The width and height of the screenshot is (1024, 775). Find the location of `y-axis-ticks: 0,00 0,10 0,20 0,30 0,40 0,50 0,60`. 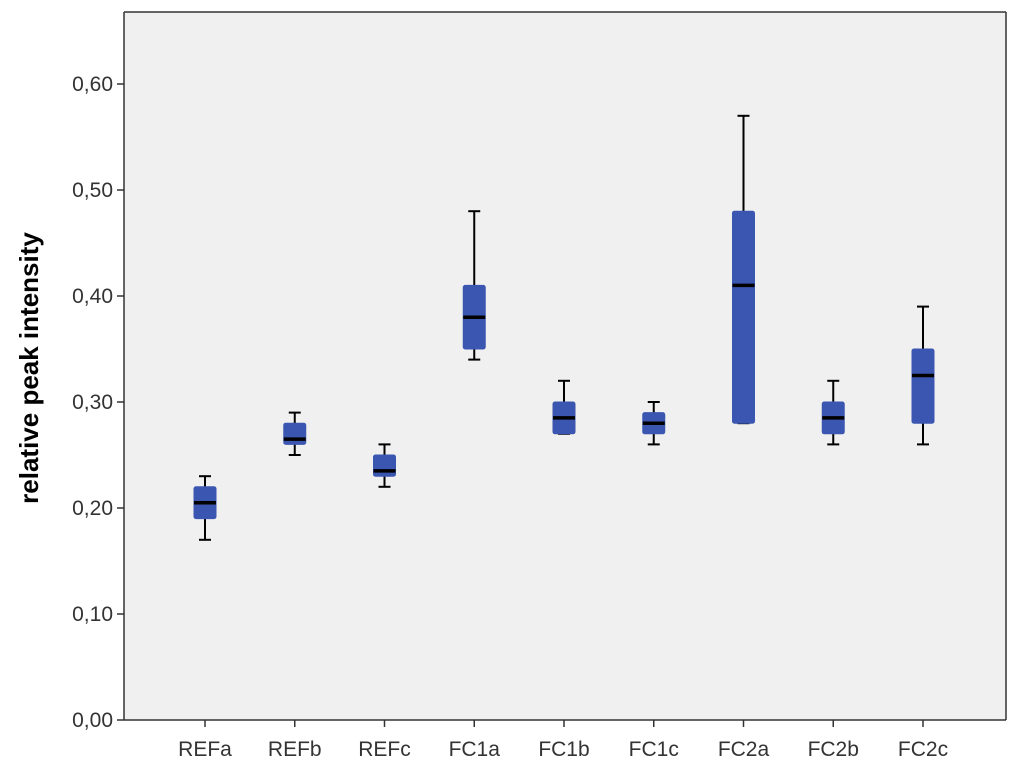

y-axis-ticks: 0,00 0,10 0,20 0,30 0,40 0,50 0,60 is located at coordinates (98, 402).